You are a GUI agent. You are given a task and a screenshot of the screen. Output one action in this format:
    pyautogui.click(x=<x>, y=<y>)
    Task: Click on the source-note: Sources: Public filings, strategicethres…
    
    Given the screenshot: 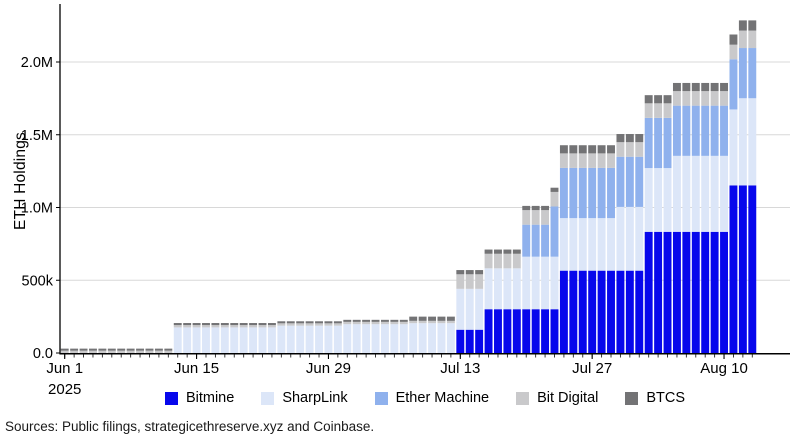 What is the action you would take?
    pyautogui.click(x=190, y=426)
    